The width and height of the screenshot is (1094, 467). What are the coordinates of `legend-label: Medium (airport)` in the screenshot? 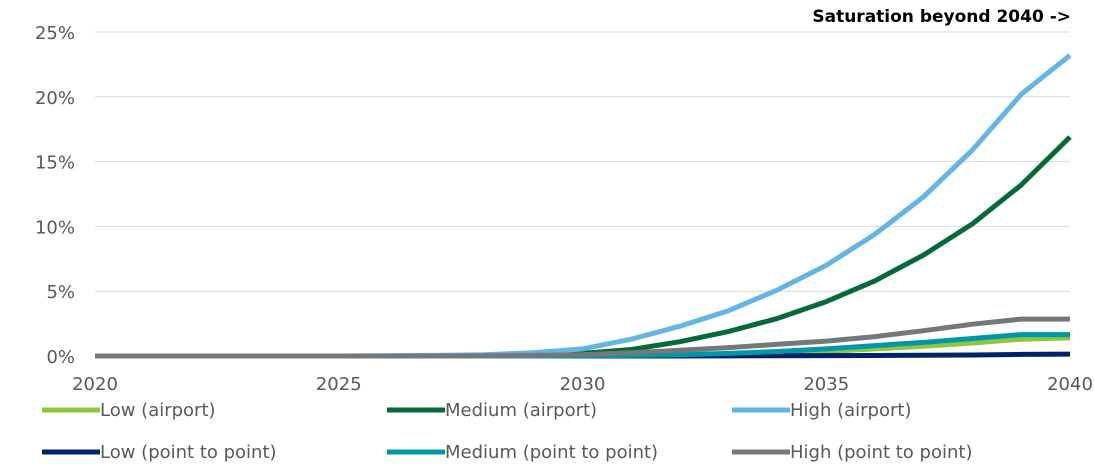 It's located at (521, 410).